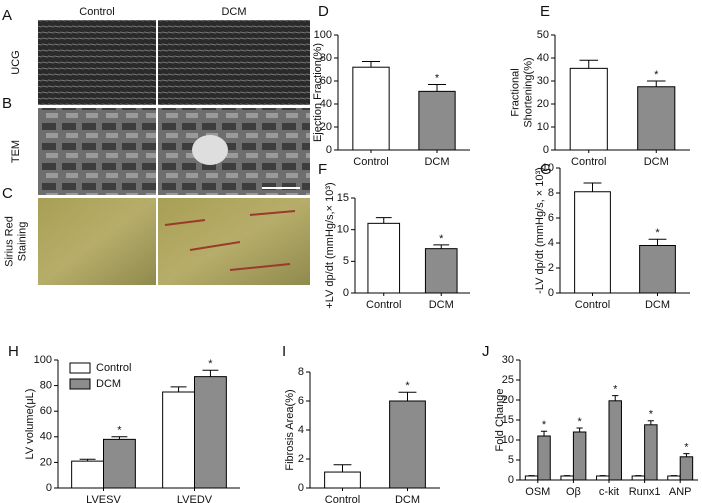 The height and width of the screenshot is (503, 702). Describe the element at coordinates (508, 380) in the screenshot. I see `y-tick-label: 25` at that location.